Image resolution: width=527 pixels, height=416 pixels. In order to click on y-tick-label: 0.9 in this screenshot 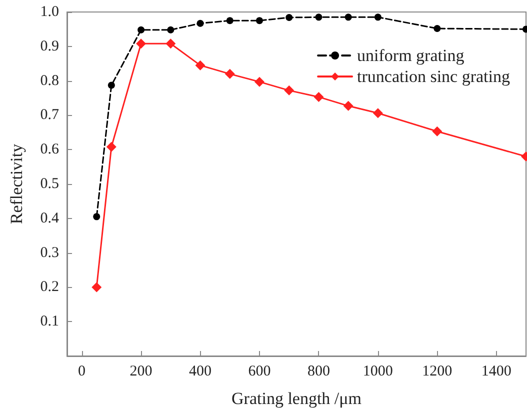, I will do `click(49, 46)`.